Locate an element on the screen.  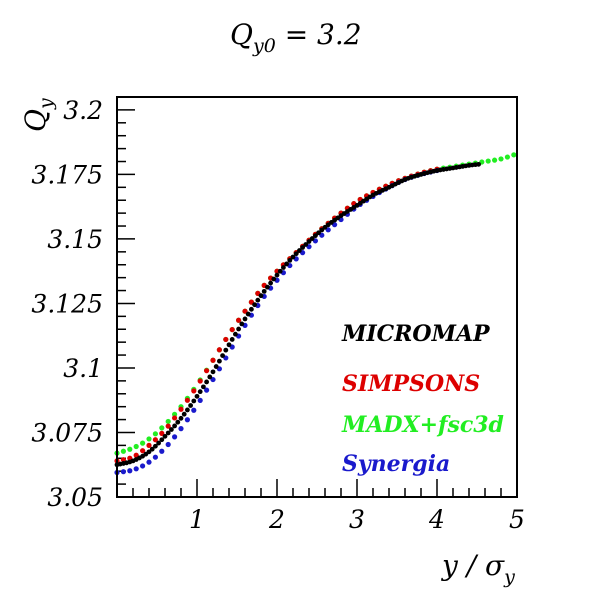
title-equation: = 3.2 is located at coordinates (319, 34).